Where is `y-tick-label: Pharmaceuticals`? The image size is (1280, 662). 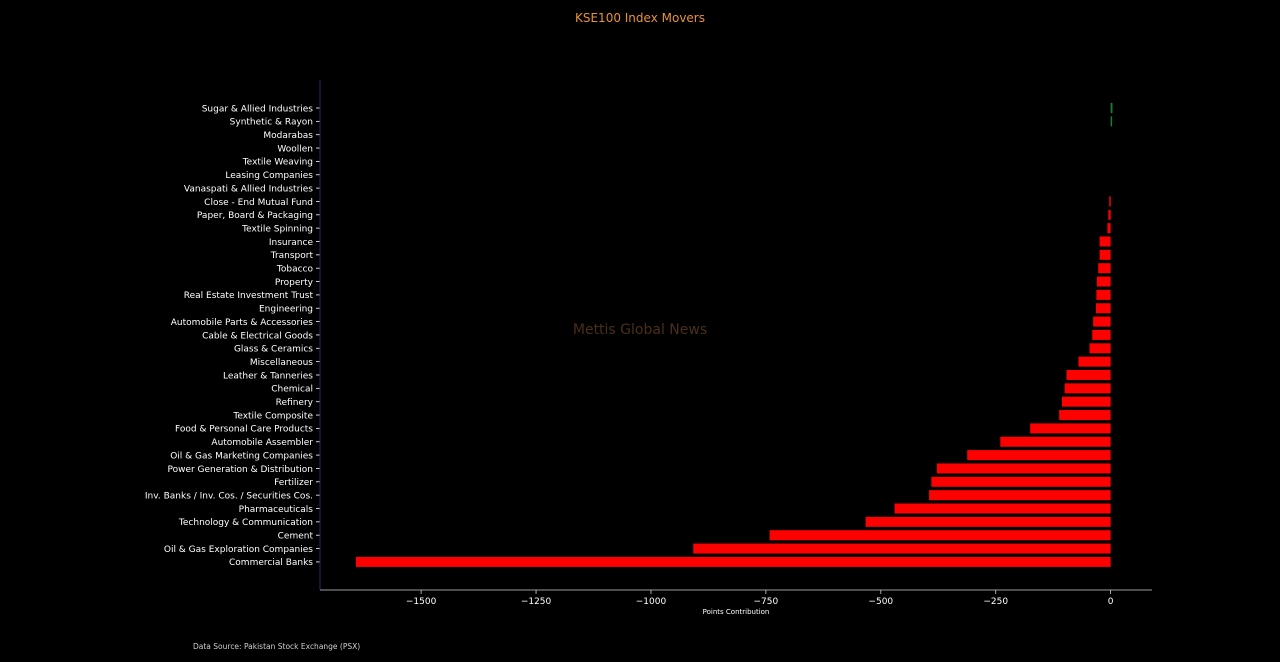
y-tick-label: Pharmaceuticals is located at coordinates (276, 510).